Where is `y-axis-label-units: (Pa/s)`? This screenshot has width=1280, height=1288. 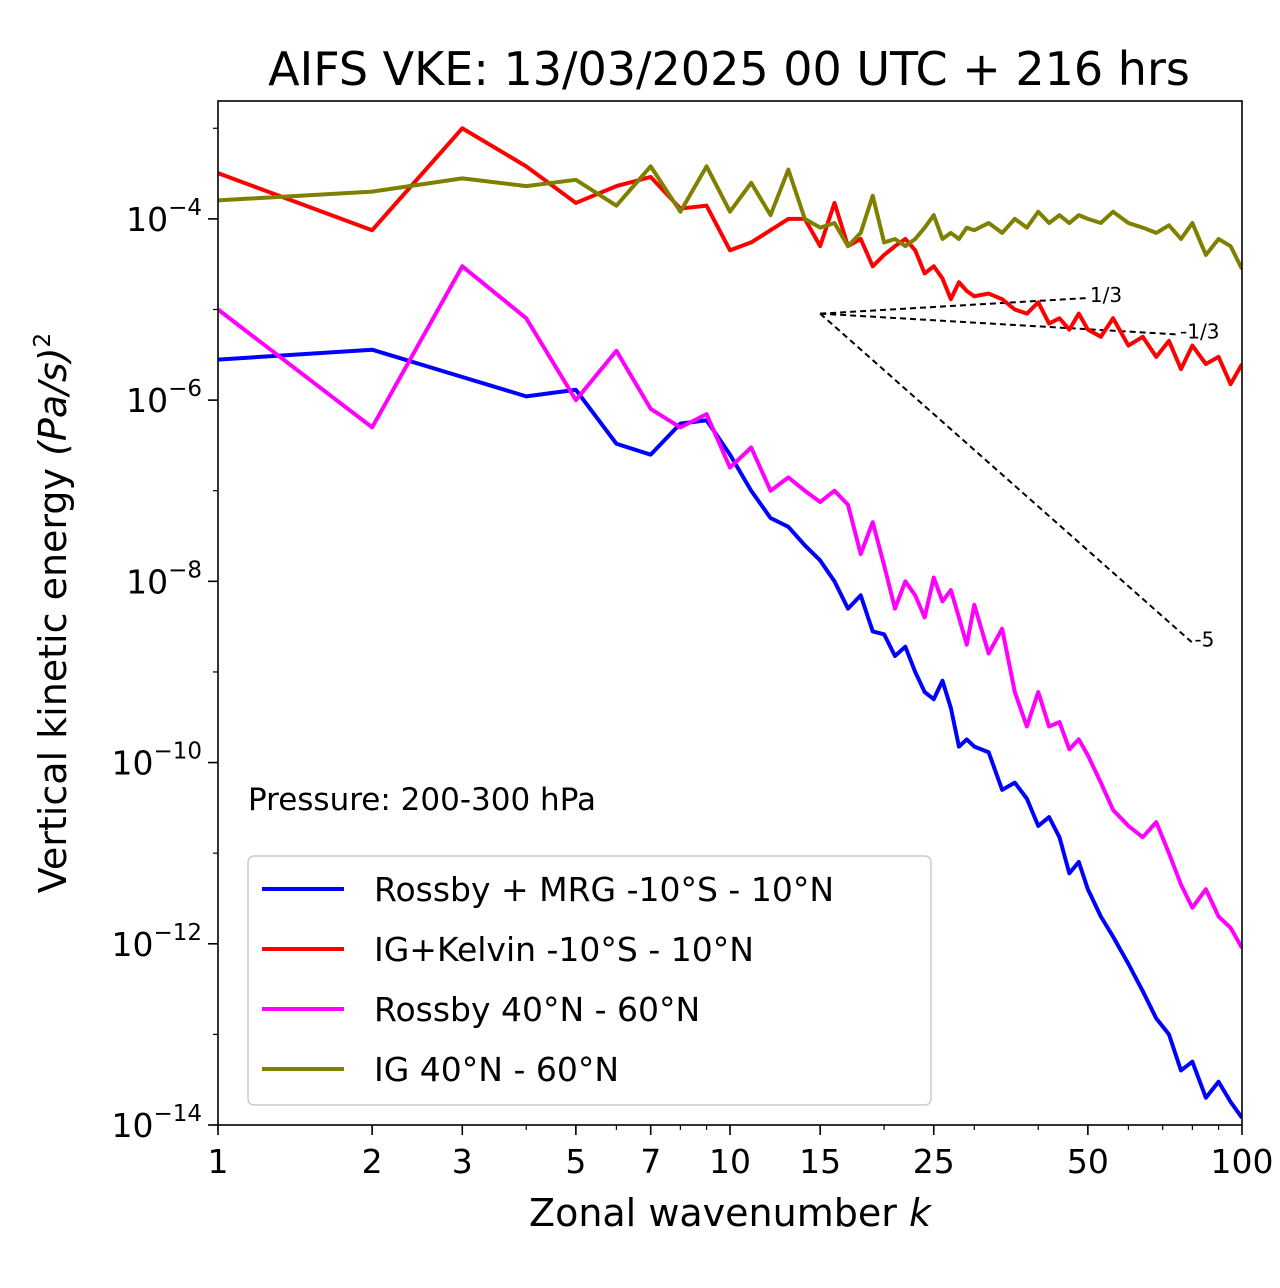
y-axis-label-units: (Pa/s) is located at coordinates (53, 401).